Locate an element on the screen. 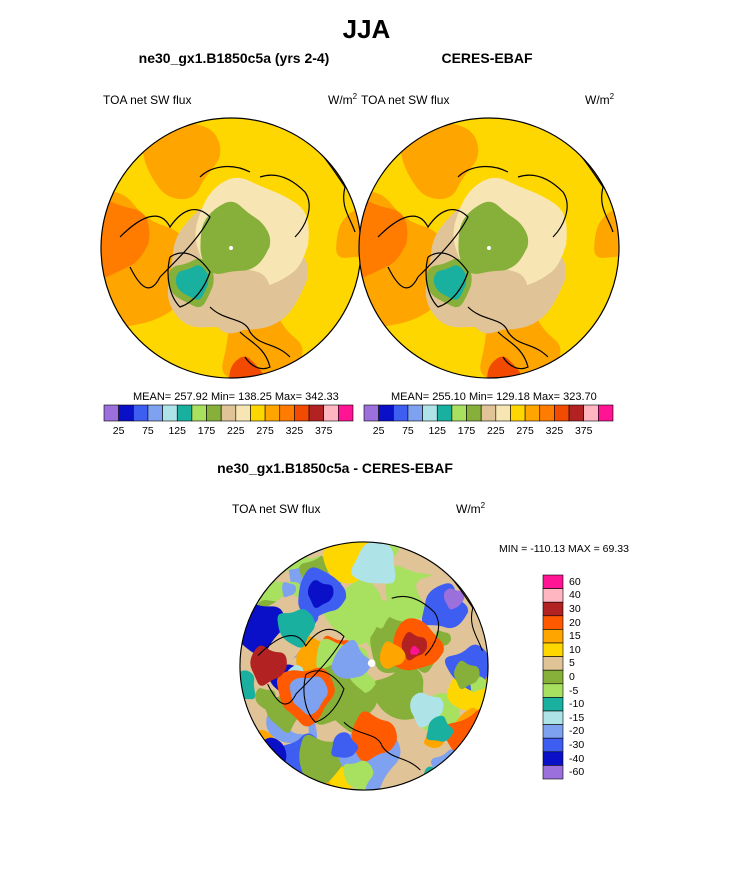 This screenshot has width=733, height=882. model-panel-title: ne30_gx1.B1850c5a (yrs 2-4) is located at coordinates (234, 58).